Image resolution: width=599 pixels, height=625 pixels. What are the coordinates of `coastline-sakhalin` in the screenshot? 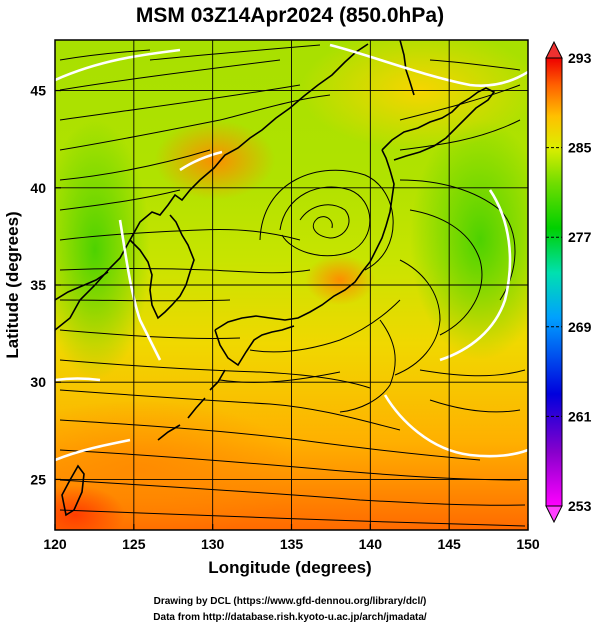 It's located at (407, 68).